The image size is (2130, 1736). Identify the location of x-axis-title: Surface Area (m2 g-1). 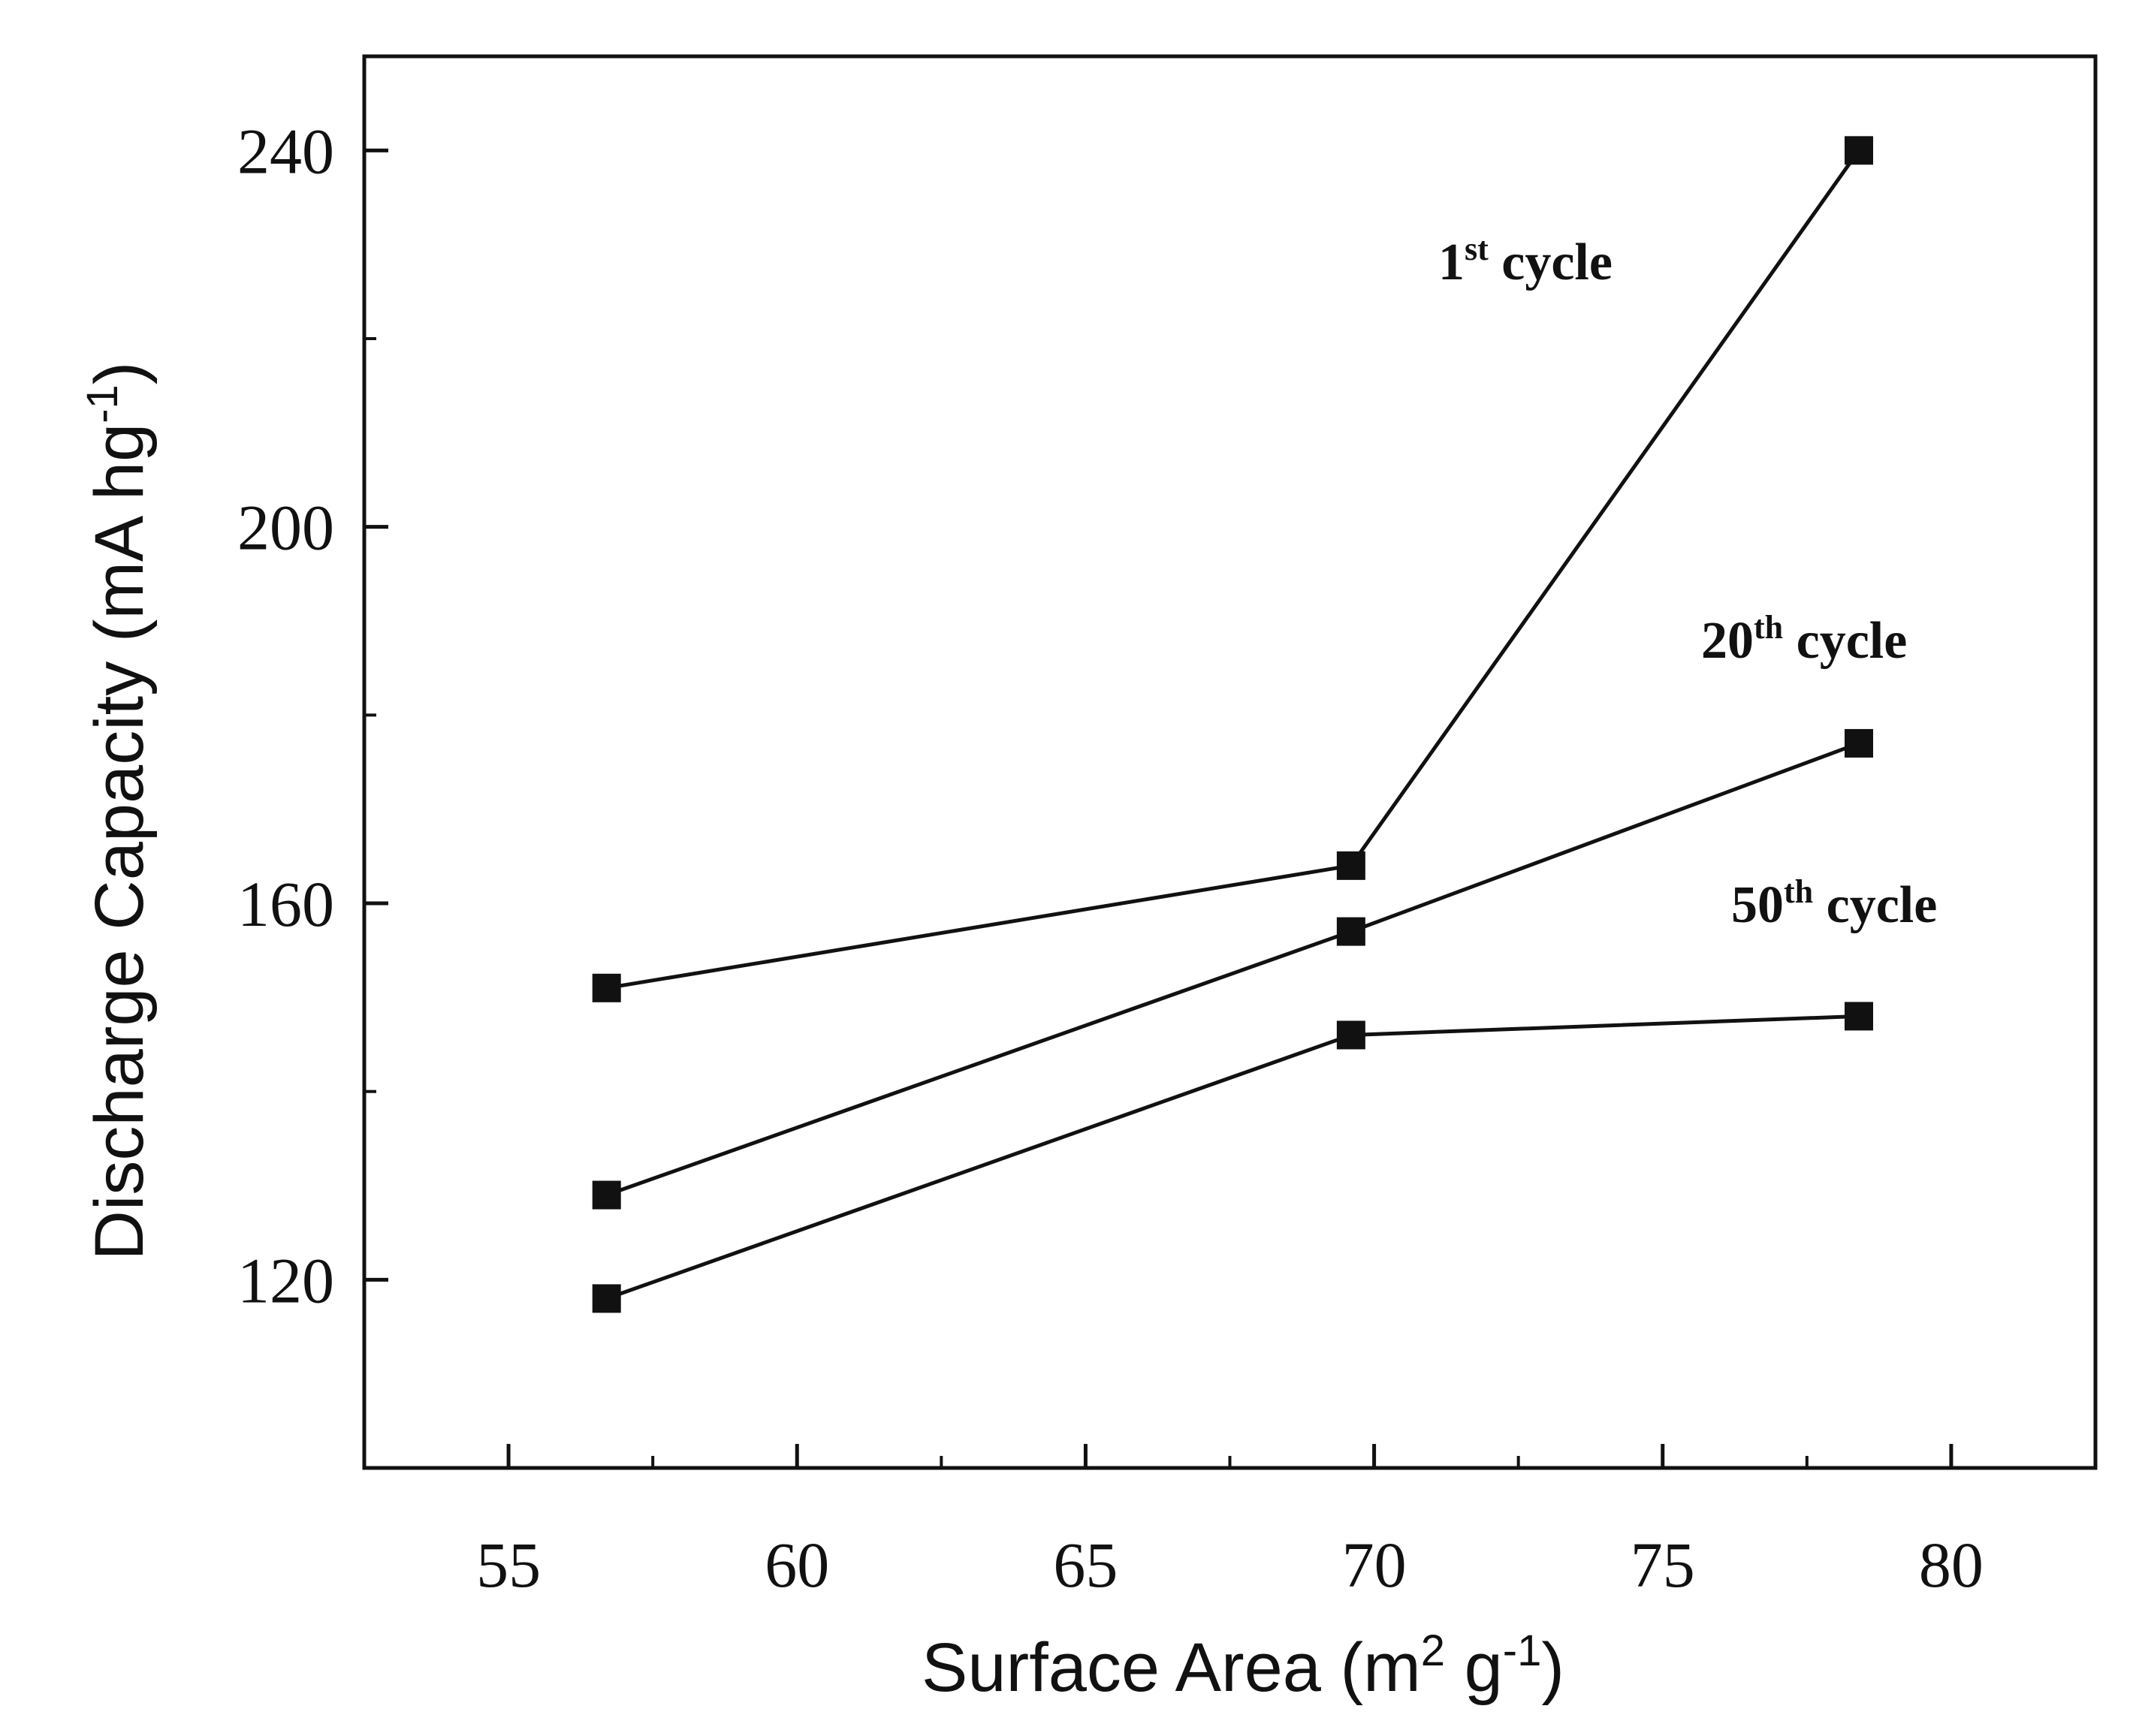
(1243, 1666).